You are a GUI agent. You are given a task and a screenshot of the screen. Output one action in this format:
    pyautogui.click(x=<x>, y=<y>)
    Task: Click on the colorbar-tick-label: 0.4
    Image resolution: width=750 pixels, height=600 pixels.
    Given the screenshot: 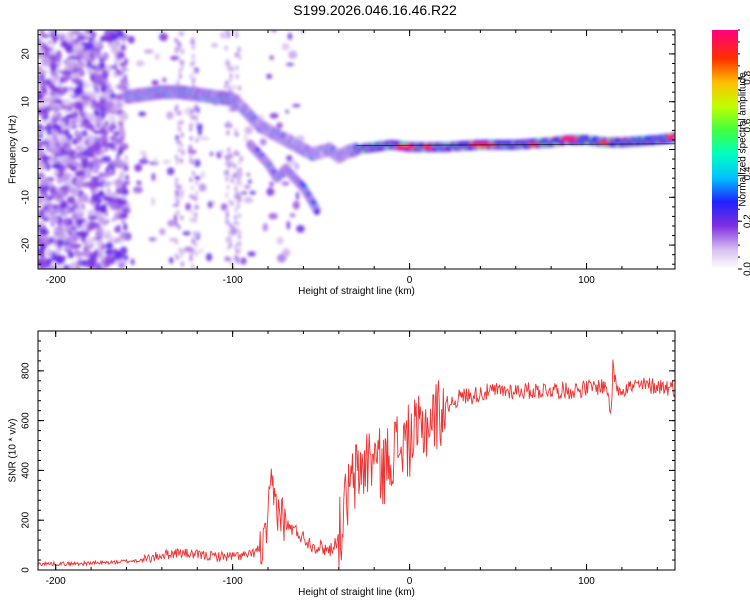 What is the action you would take?
    pyautogui.click(x=746, y=173)
    